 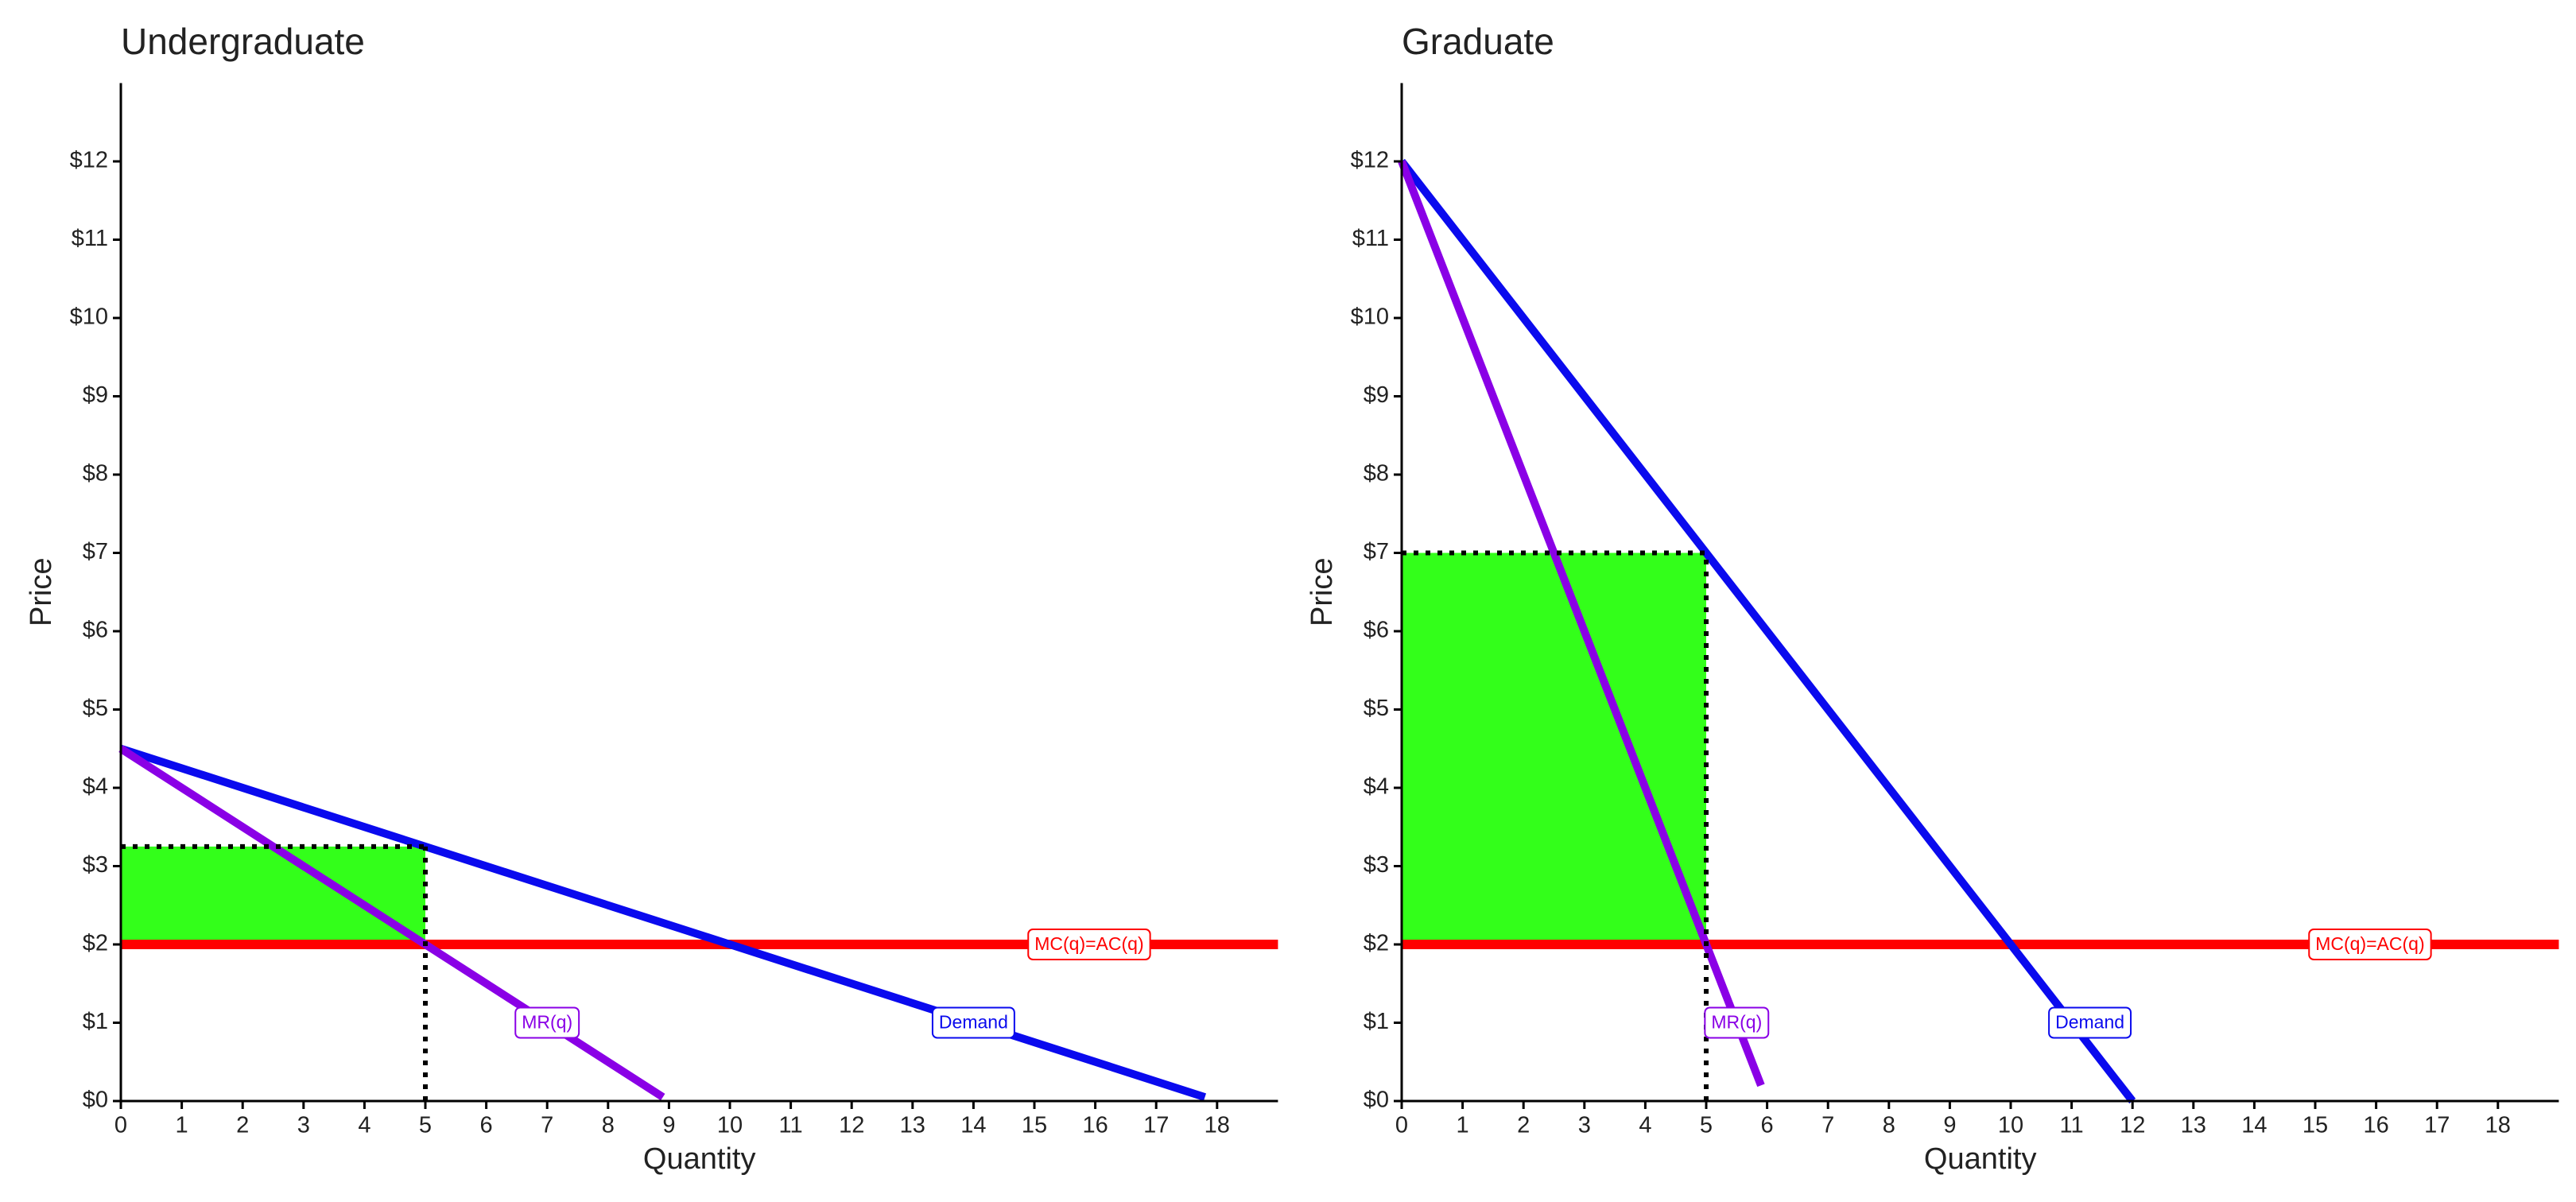 I want to click on chart-title: Undergraduate, so click(x=243, y=41).